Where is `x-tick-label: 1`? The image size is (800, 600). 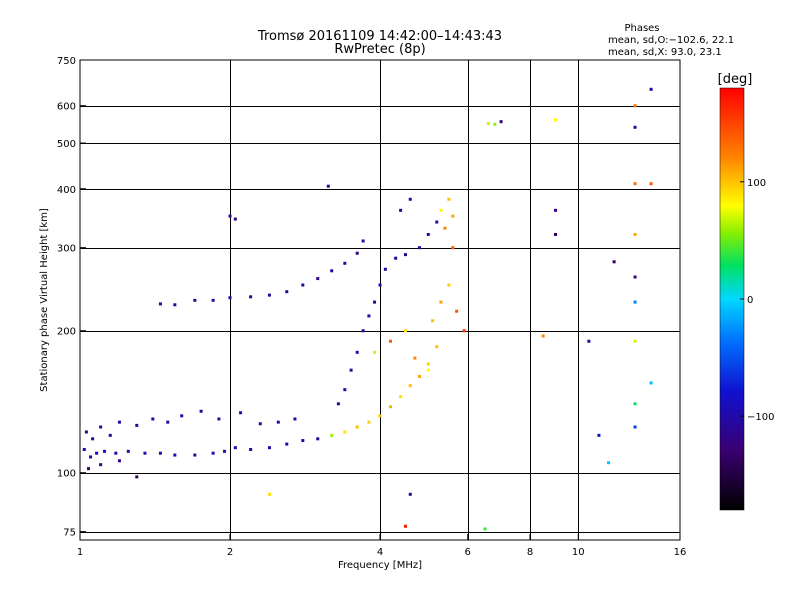
x-tick-label: 1 is located at coordinates (80, 552).